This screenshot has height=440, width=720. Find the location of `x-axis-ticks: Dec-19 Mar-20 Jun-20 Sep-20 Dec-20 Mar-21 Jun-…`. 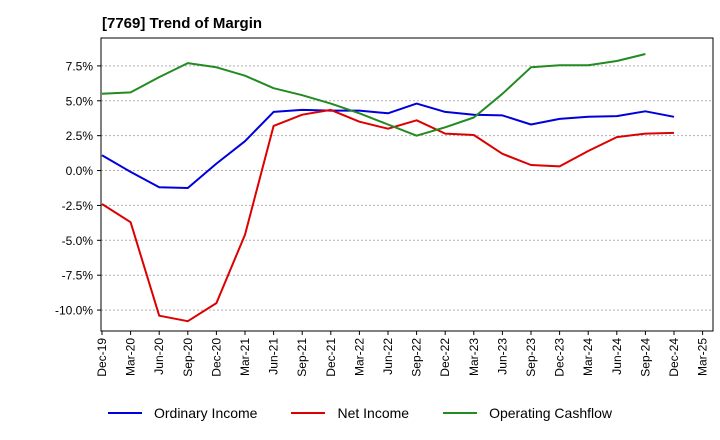

x-axis-ticks: Dec-19 Mar-20 Jun-20 Sep-20 Dec-20 Mar-21 Jun-… is located at coordinates (402, 354).